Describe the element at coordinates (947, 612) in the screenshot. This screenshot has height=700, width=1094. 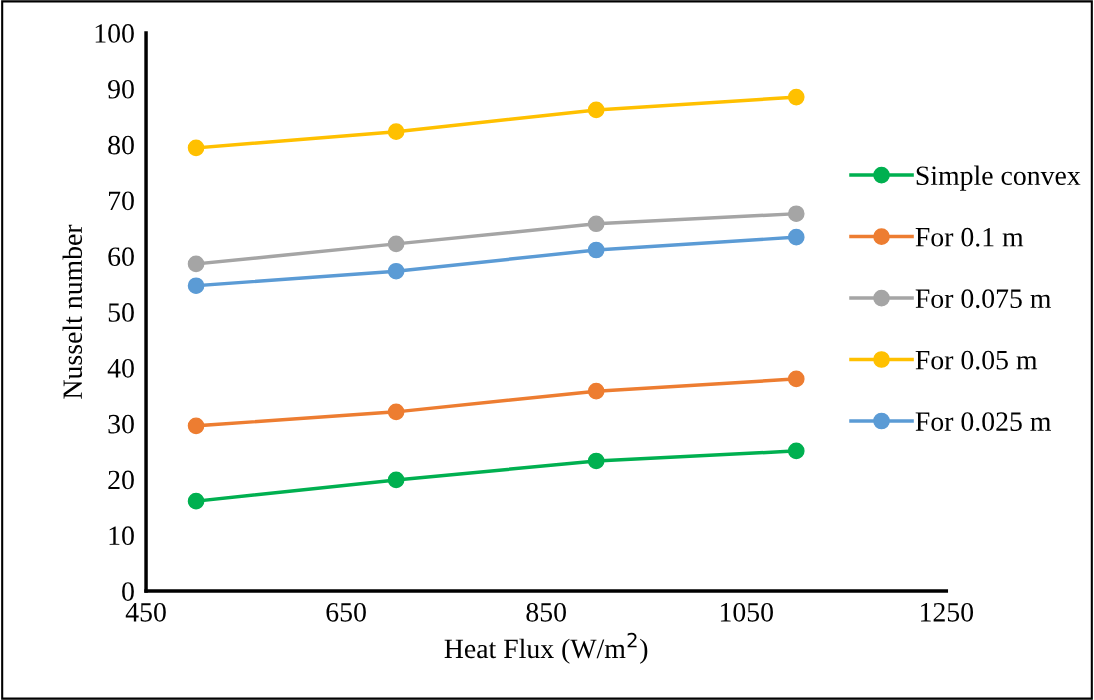
I see `x-tick-label: 1250` at that location.